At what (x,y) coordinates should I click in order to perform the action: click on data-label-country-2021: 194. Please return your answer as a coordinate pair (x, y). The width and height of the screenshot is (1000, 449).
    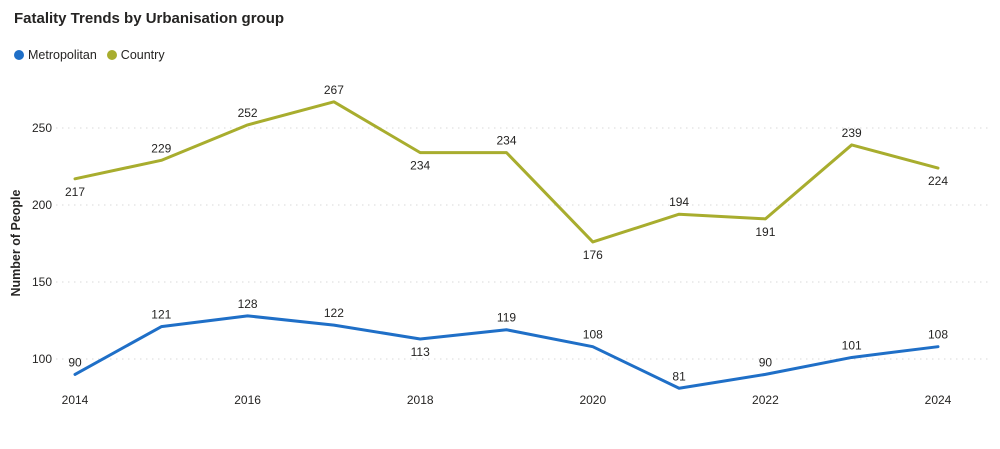
    Looking at the image, I should click on (679, 202).